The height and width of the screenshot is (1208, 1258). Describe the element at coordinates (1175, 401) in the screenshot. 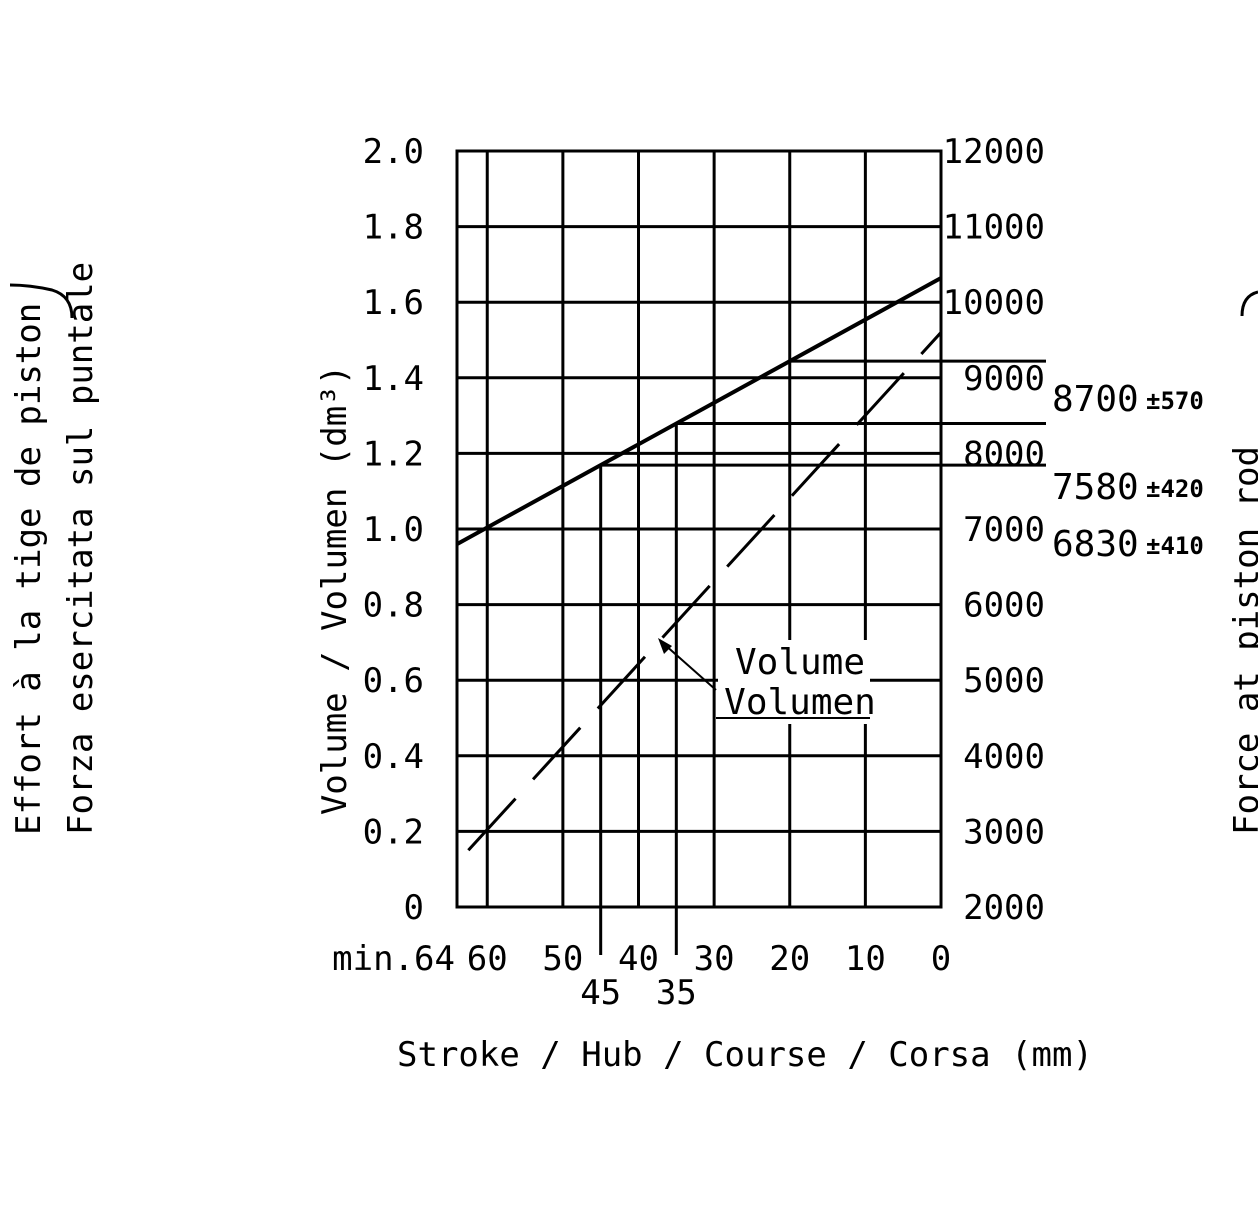

I see `force-tolerance: ±570` at that location.